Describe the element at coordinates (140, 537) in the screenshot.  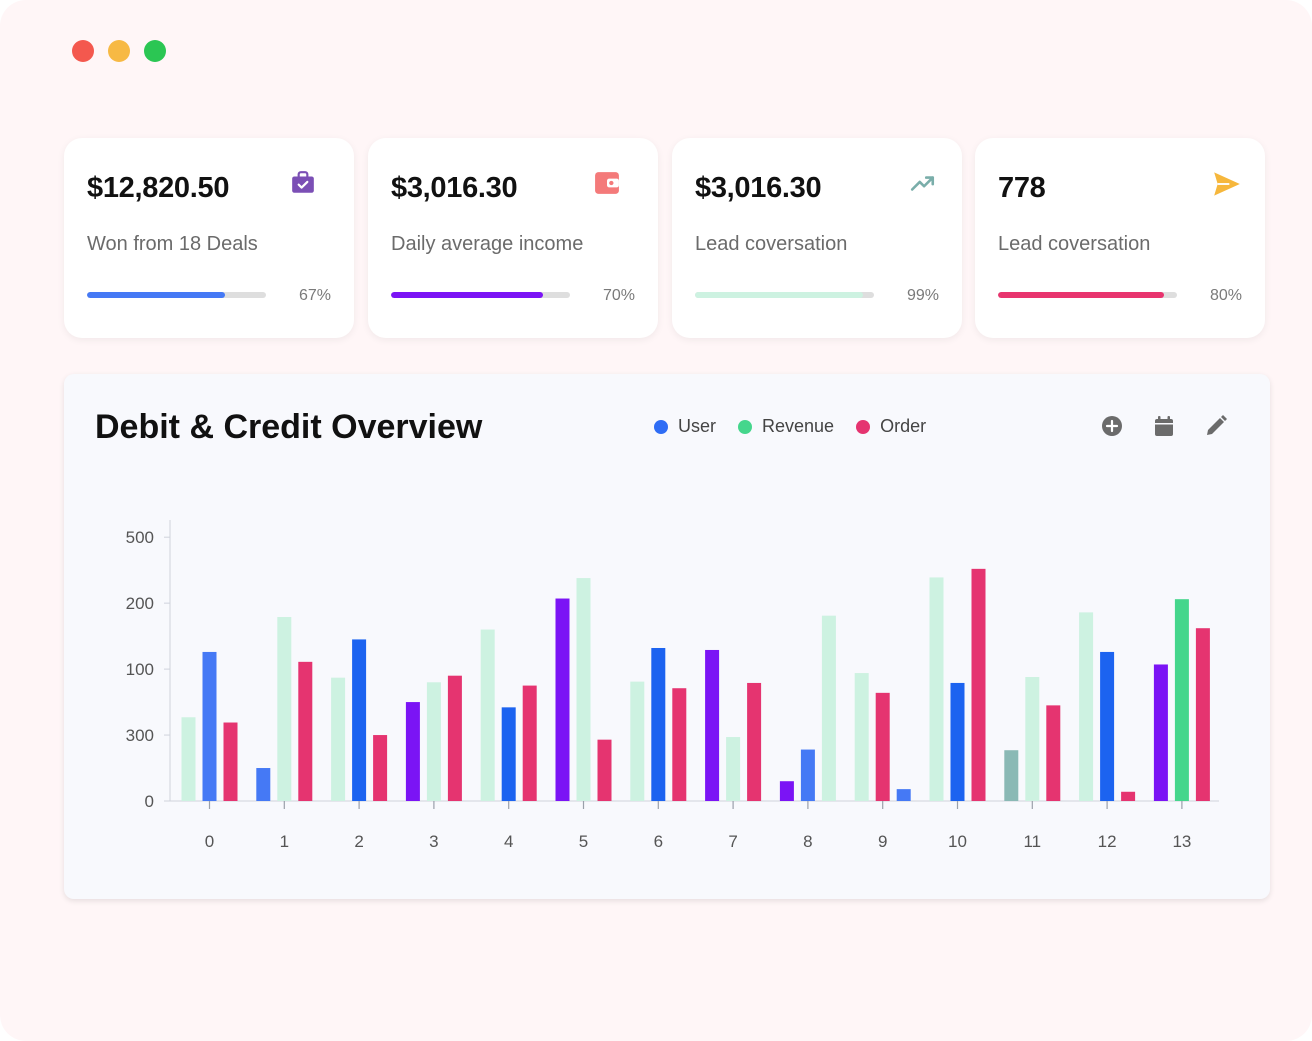
I see `y-tick-label: 500` at that location.